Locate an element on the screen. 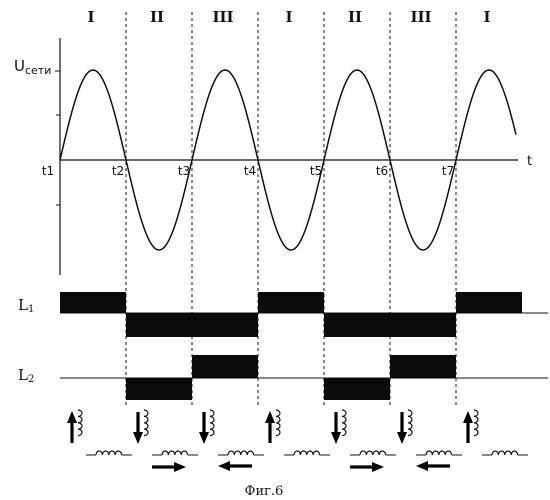  row-label-l1: L1 is located at coordinates (26, 305).